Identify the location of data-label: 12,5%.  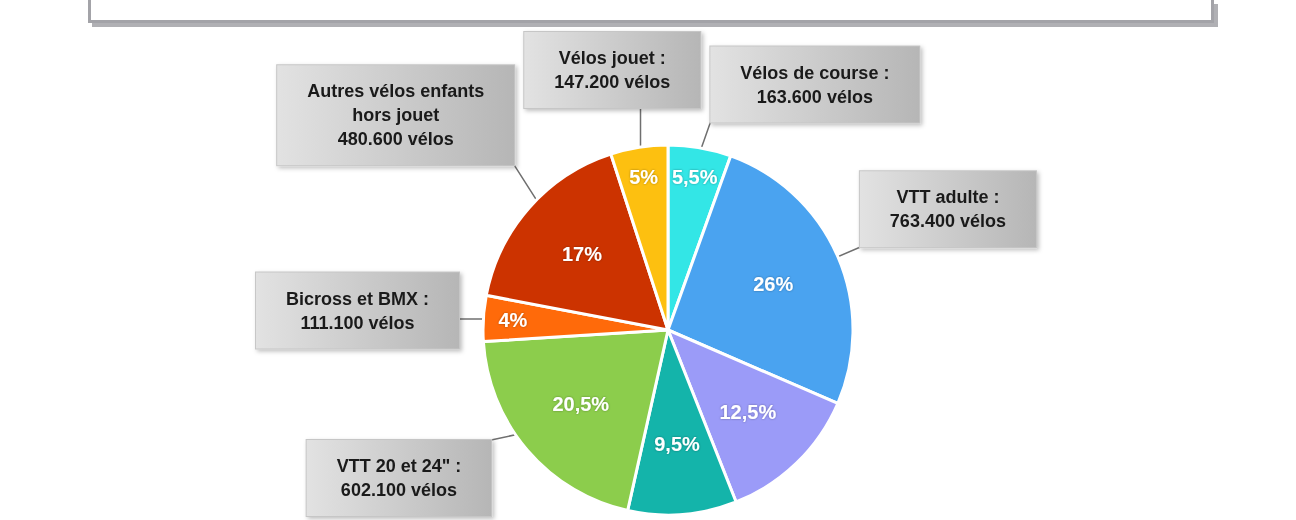
(748, 412).